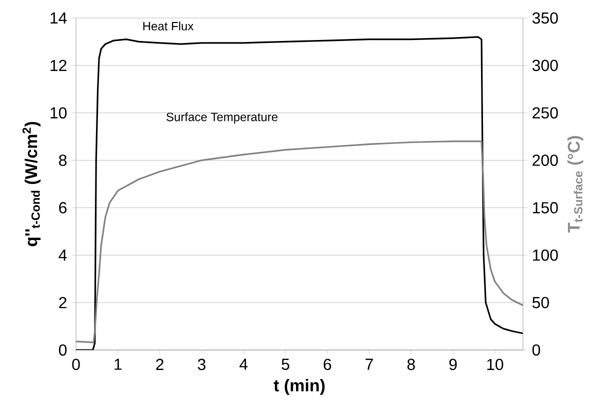  Describe the element at coordinates (453, 364) in the screenshot. I see `x-tick-label: 9` at that location.